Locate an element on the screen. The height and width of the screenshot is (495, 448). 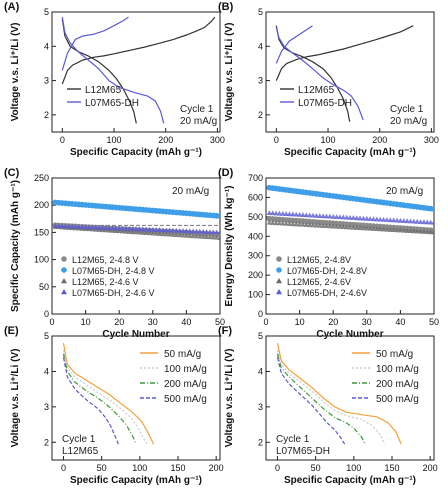
x-tick-label: 150 is located at coordinates (391, 468).